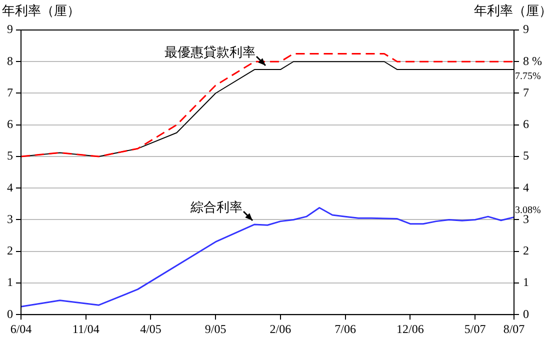 This screenshot has height=344, width=554. What do you see at coordinates (526, 282) in the screenshot?
I see `y2-tick-label: 1` at bounding box center [526, 282].